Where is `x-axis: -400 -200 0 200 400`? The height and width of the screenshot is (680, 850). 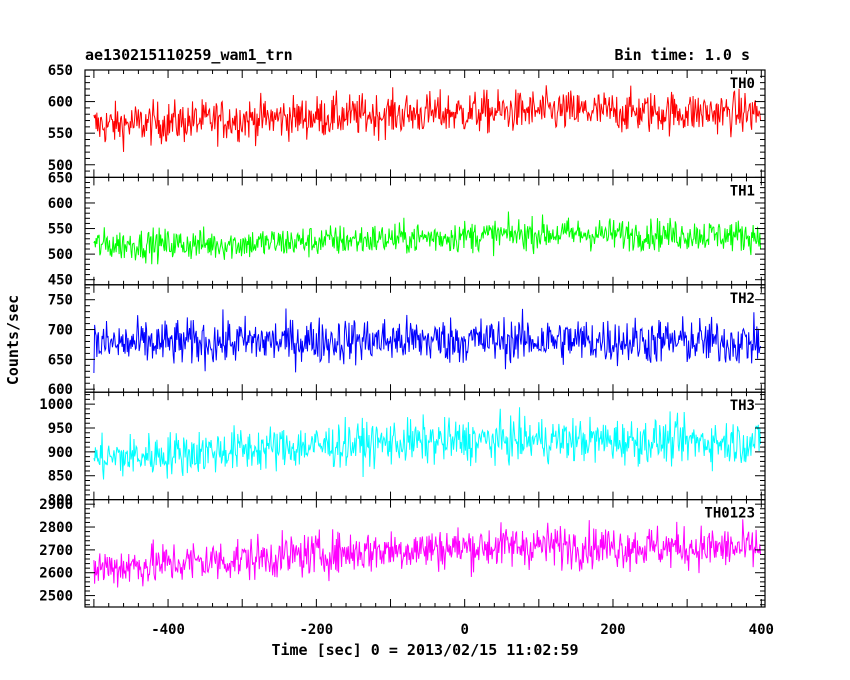
x-axis: -400 -200 0 200 400 is located at coordinates (462, 630).